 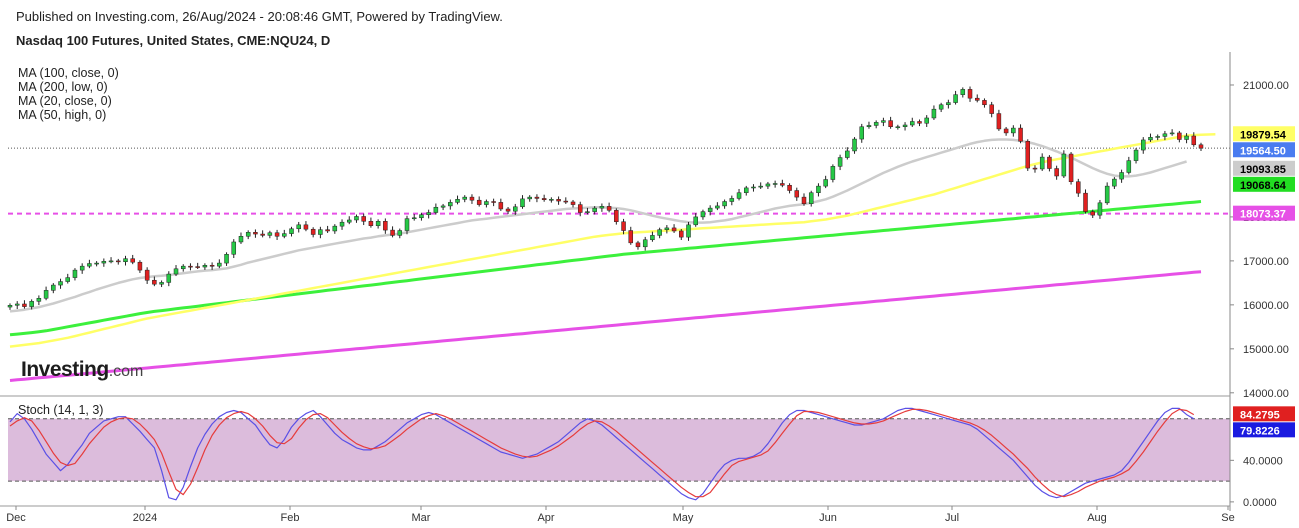 What do you see at coordinates (1260, 431) in the screenshot?
I see `osc-tag-label: 79.8226` at bounding box center [1260, 431].